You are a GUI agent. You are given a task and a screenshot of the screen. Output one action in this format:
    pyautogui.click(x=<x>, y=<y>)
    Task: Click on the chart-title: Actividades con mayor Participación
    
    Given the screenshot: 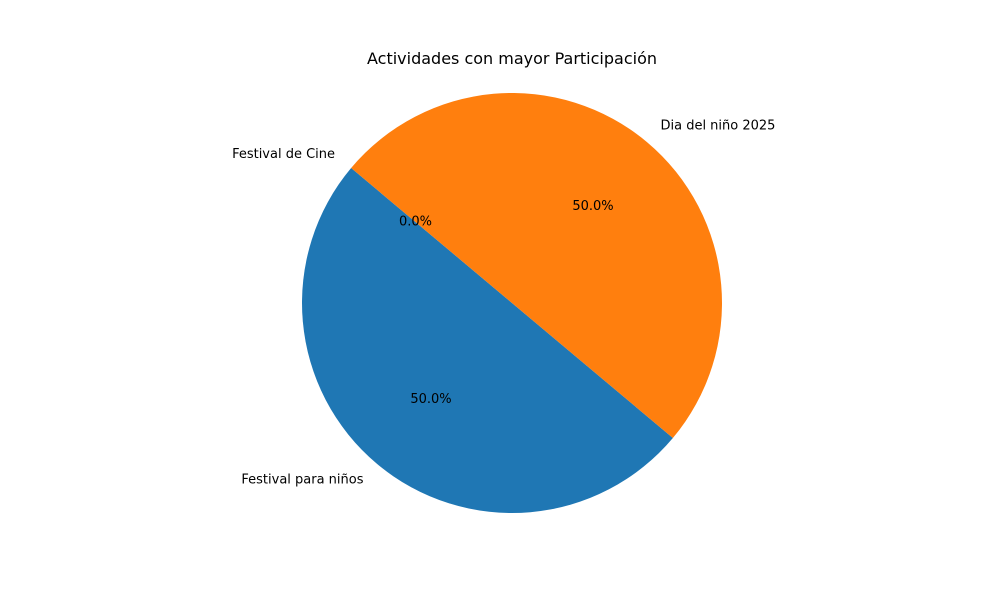 What is the action you would take?
    pyautogui.click(x=512, y=58)
    